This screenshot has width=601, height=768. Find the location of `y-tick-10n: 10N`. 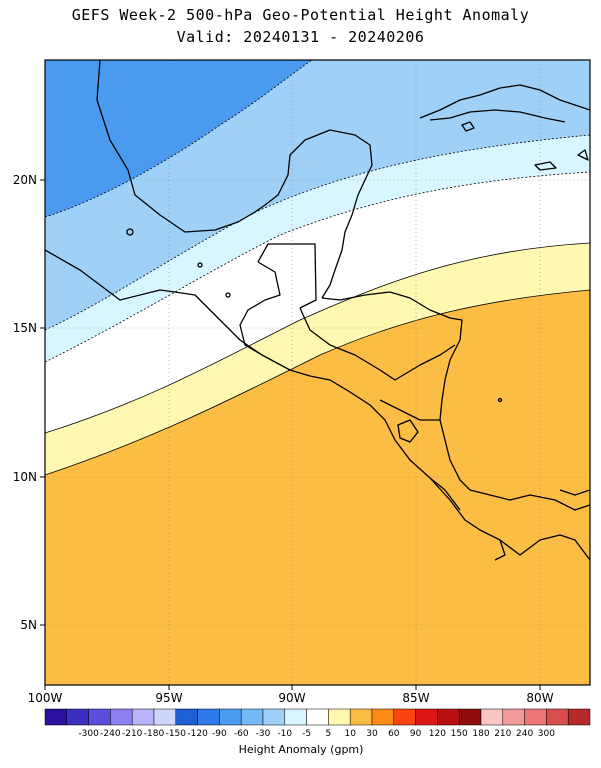

y-tick-10n: 10N is located at coordinates (25, 477).